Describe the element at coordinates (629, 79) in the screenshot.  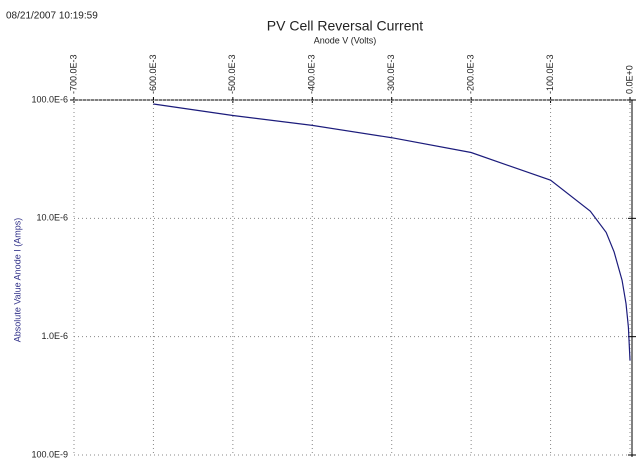
I see `x-tick-label: 0.0E+0` at that location.